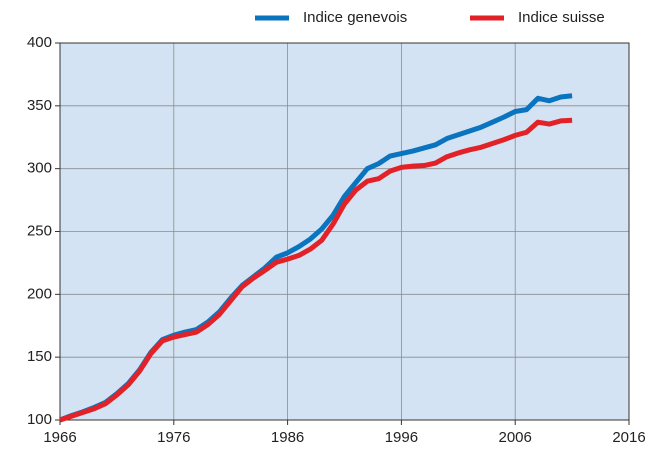 The width and height of the screenshot is (649, 459). Describe the element at coordinates (59, 437) in the screenshot. I see `x-tick-label: 1966` at that location.